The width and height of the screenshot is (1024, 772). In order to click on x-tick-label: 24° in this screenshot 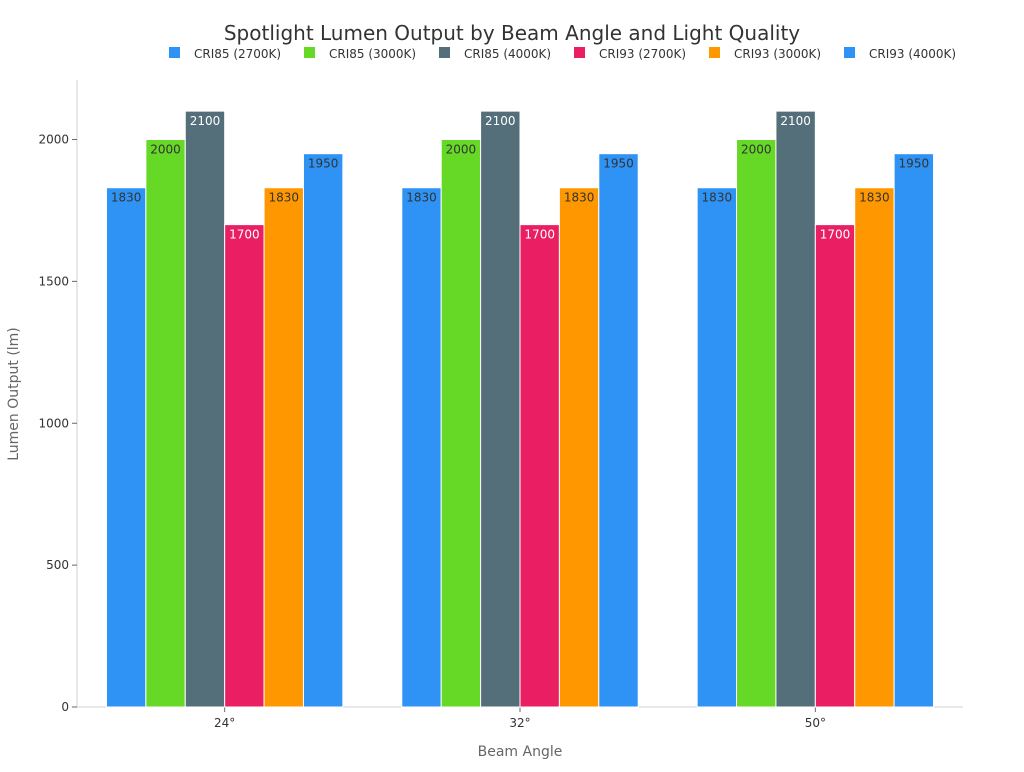, I will do `click(224, 723)`.